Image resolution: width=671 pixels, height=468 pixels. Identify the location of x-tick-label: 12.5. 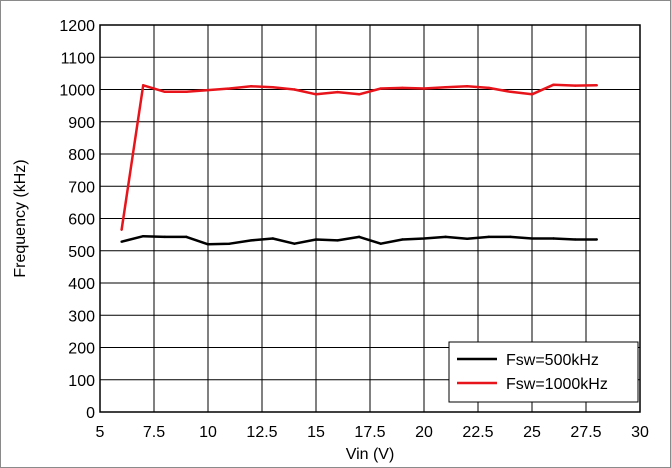
(261, 432).